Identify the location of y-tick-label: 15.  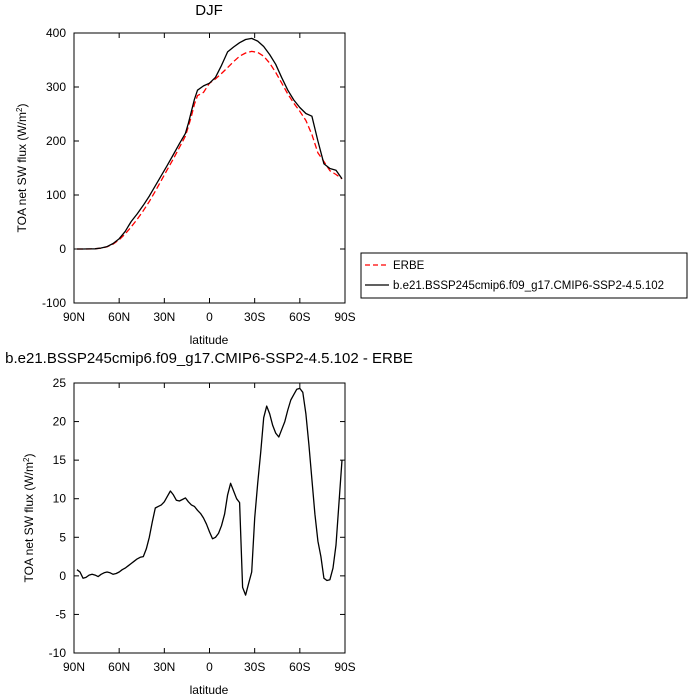
(60, 460).